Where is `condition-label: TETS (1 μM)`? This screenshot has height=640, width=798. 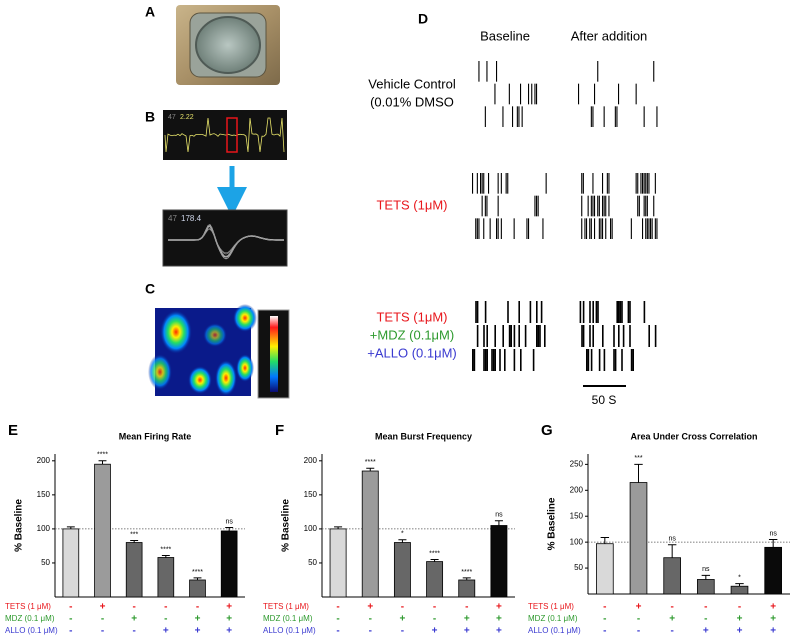
condition-label: TETS (1 μM) is located at coordinates (286, 606).